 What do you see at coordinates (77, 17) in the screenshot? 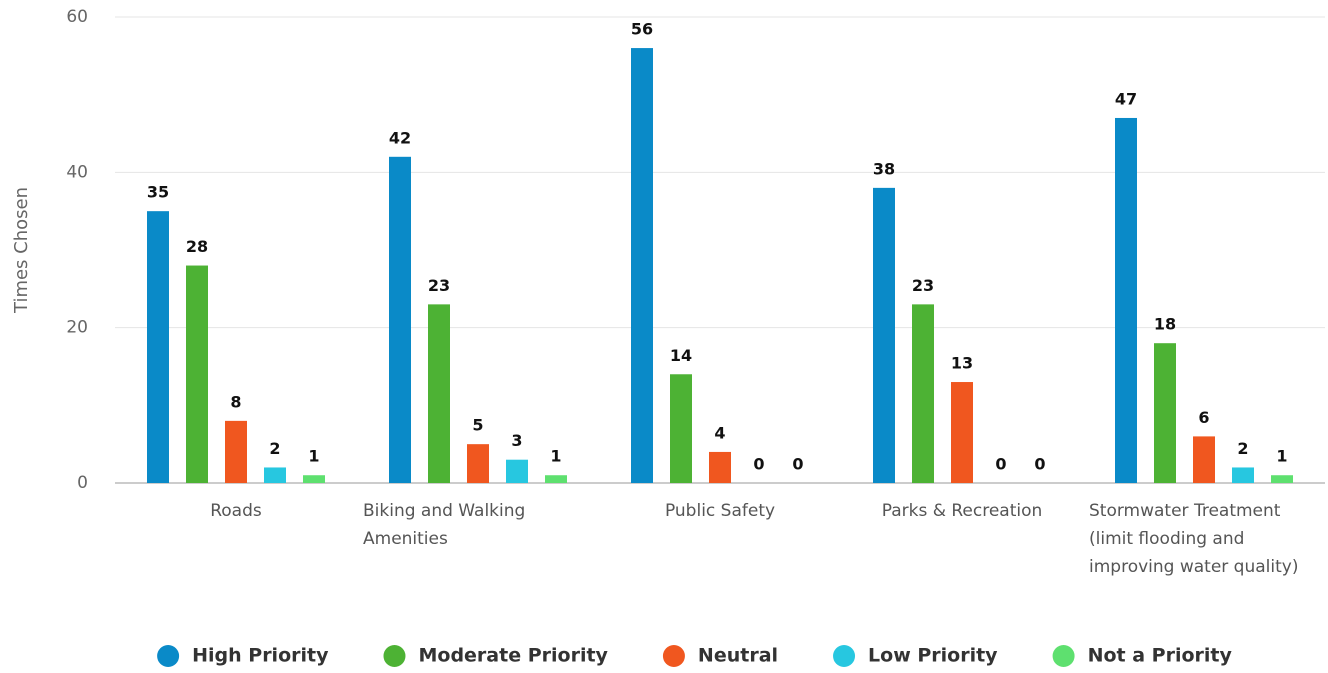
I see `y-tick-label: 60` at bounding box center [77, 17].